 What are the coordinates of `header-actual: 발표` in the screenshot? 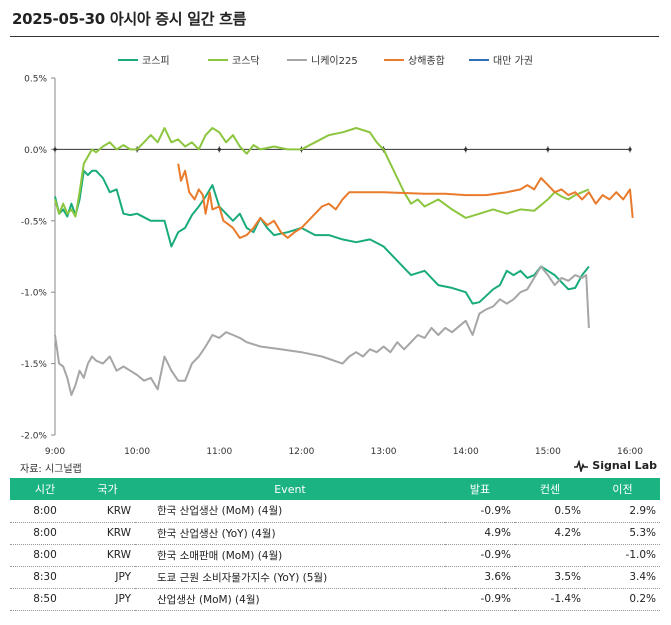 It's located at (480, 489).